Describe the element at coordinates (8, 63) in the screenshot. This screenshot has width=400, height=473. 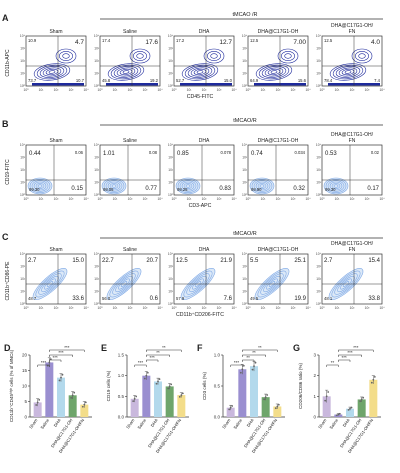
I see `y-axis-label-A: CD11b-APC` at that location.